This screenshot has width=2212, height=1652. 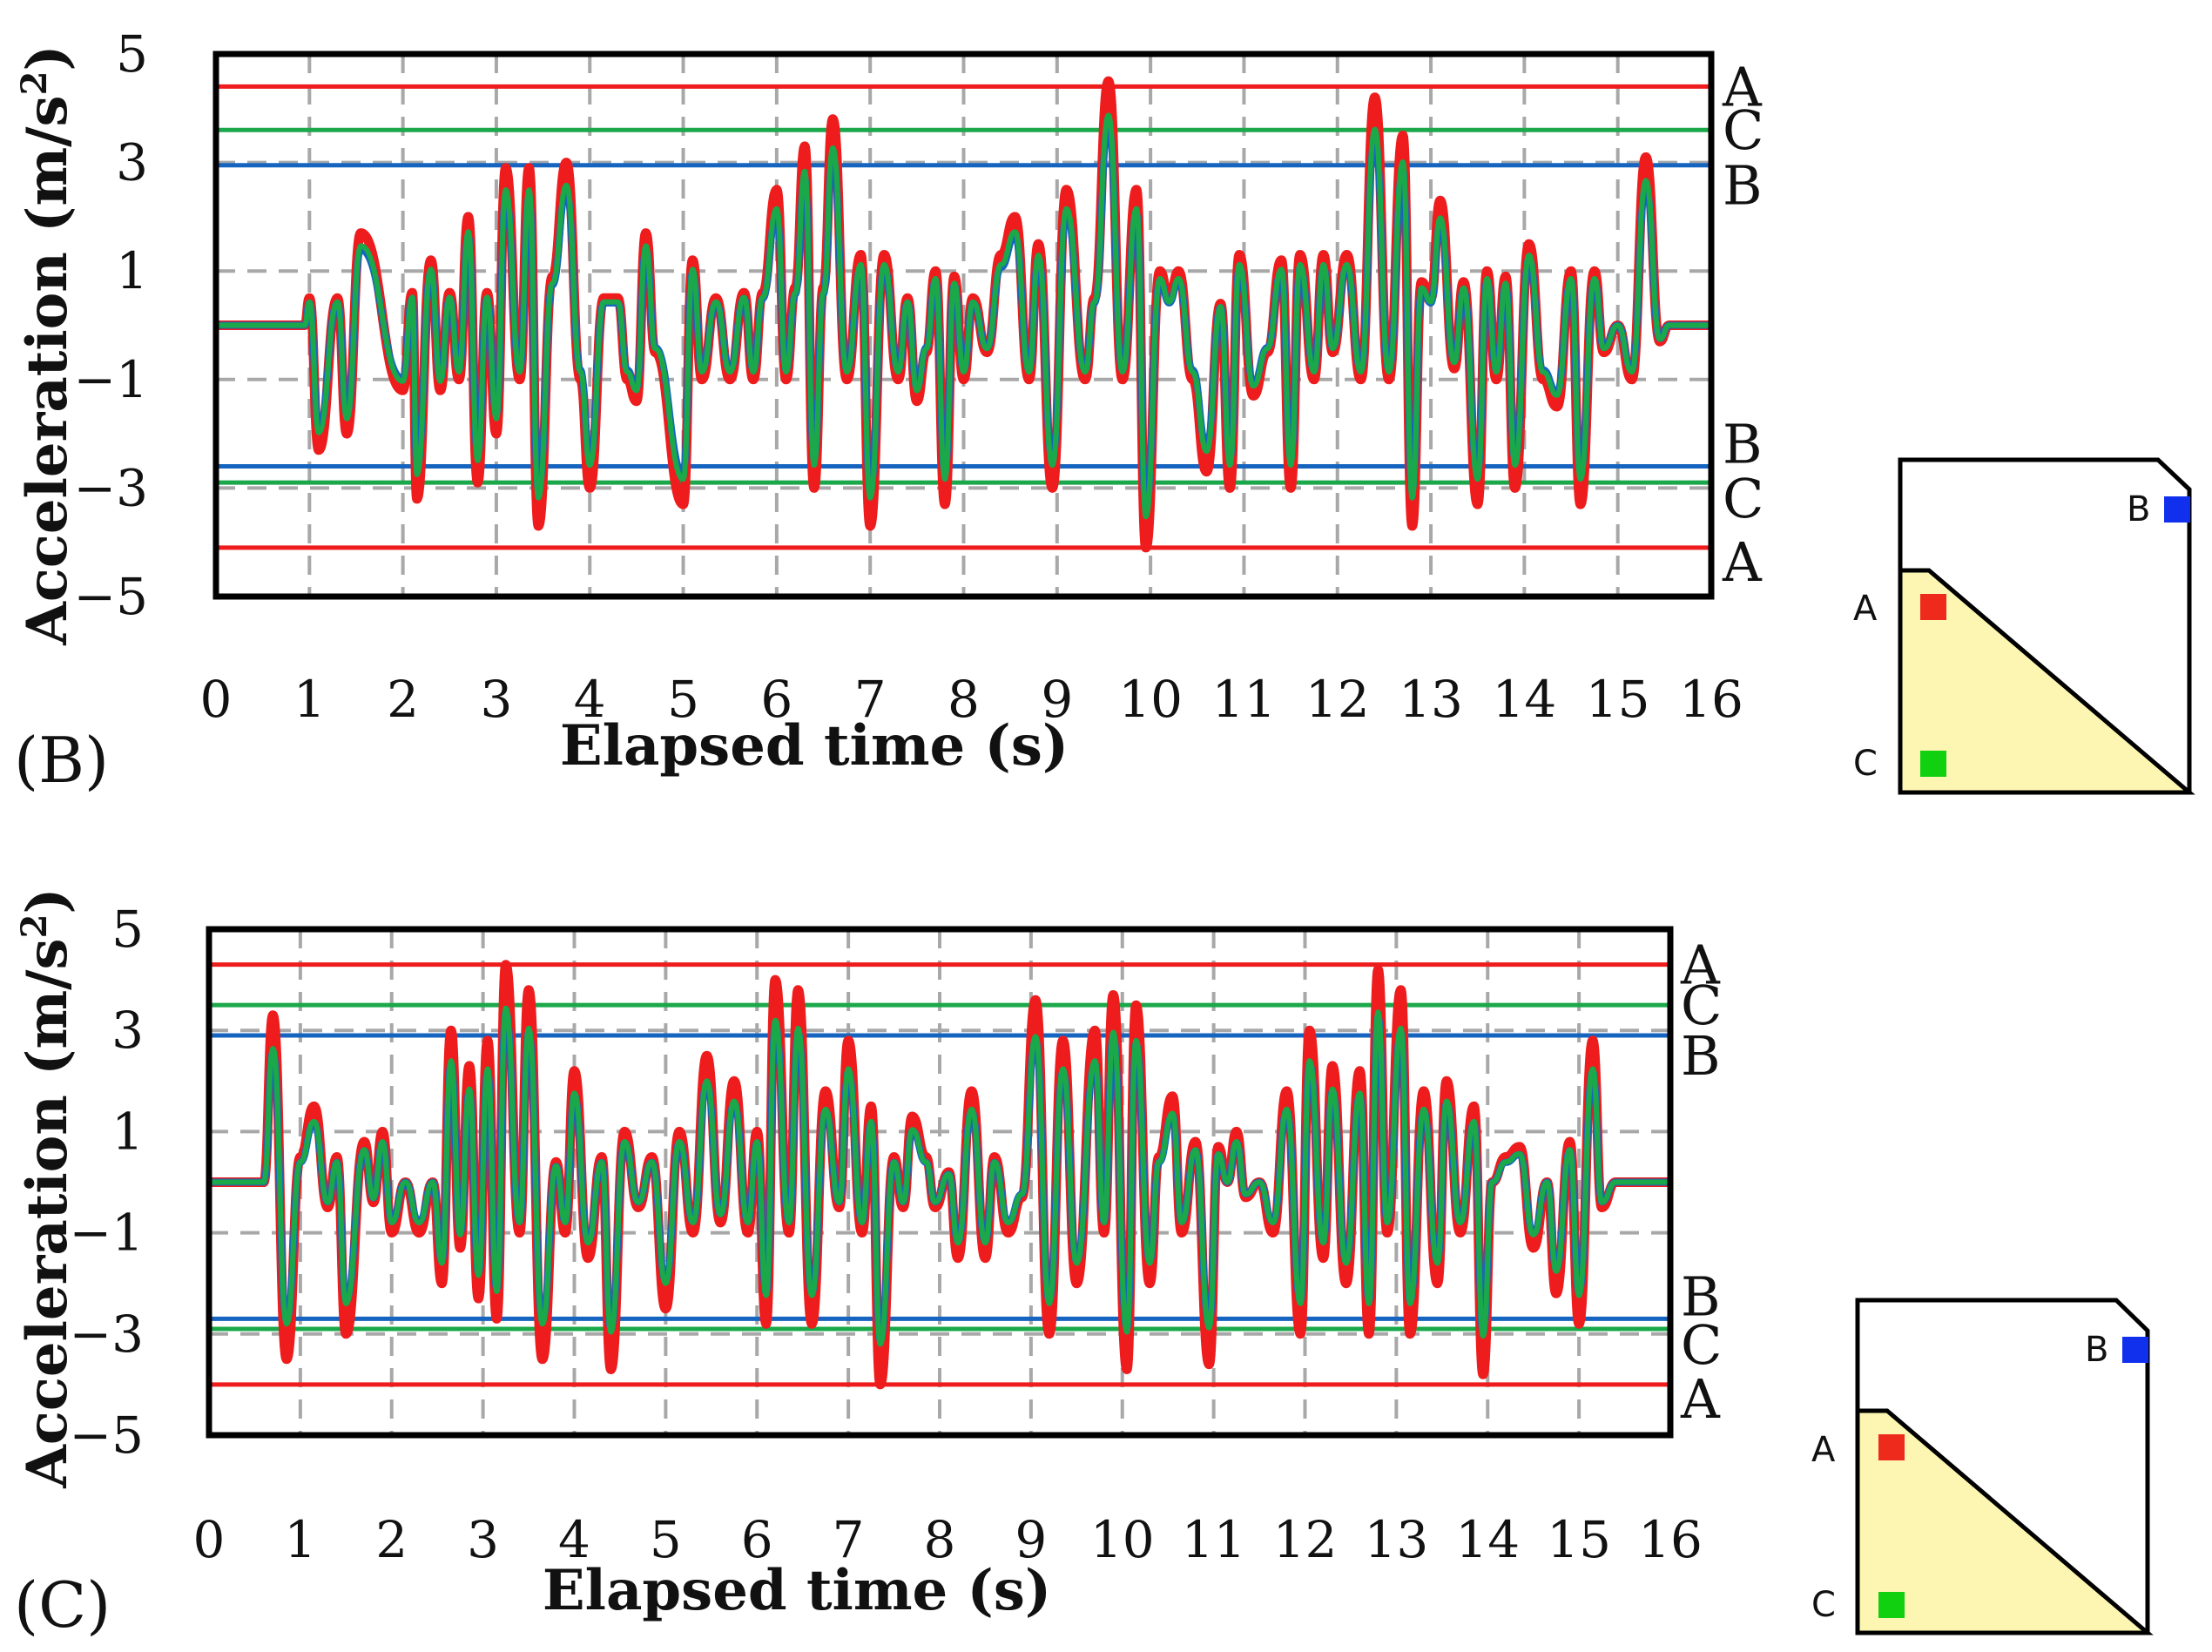 I want to click on x-tick-labels-b: 0 1 2 3 4 5 6 7 8 9 10 11 12 13 14 15 16, so click(x=972, y=699).